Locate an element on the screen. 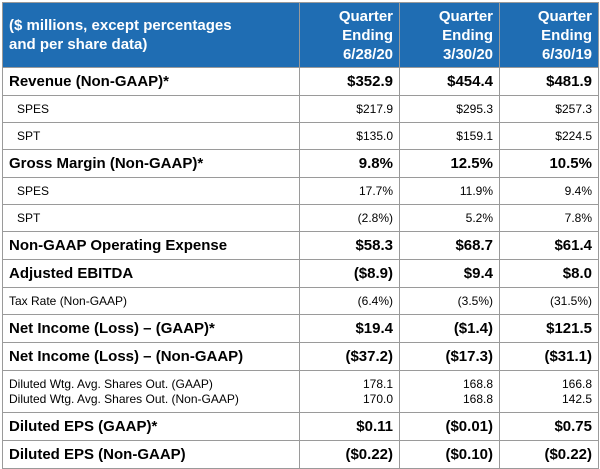 Image resolution: width=600 pixels, height=469 pixels. header-label-line-1: ($ millions, except percentages is located at coordinates (120, 25).